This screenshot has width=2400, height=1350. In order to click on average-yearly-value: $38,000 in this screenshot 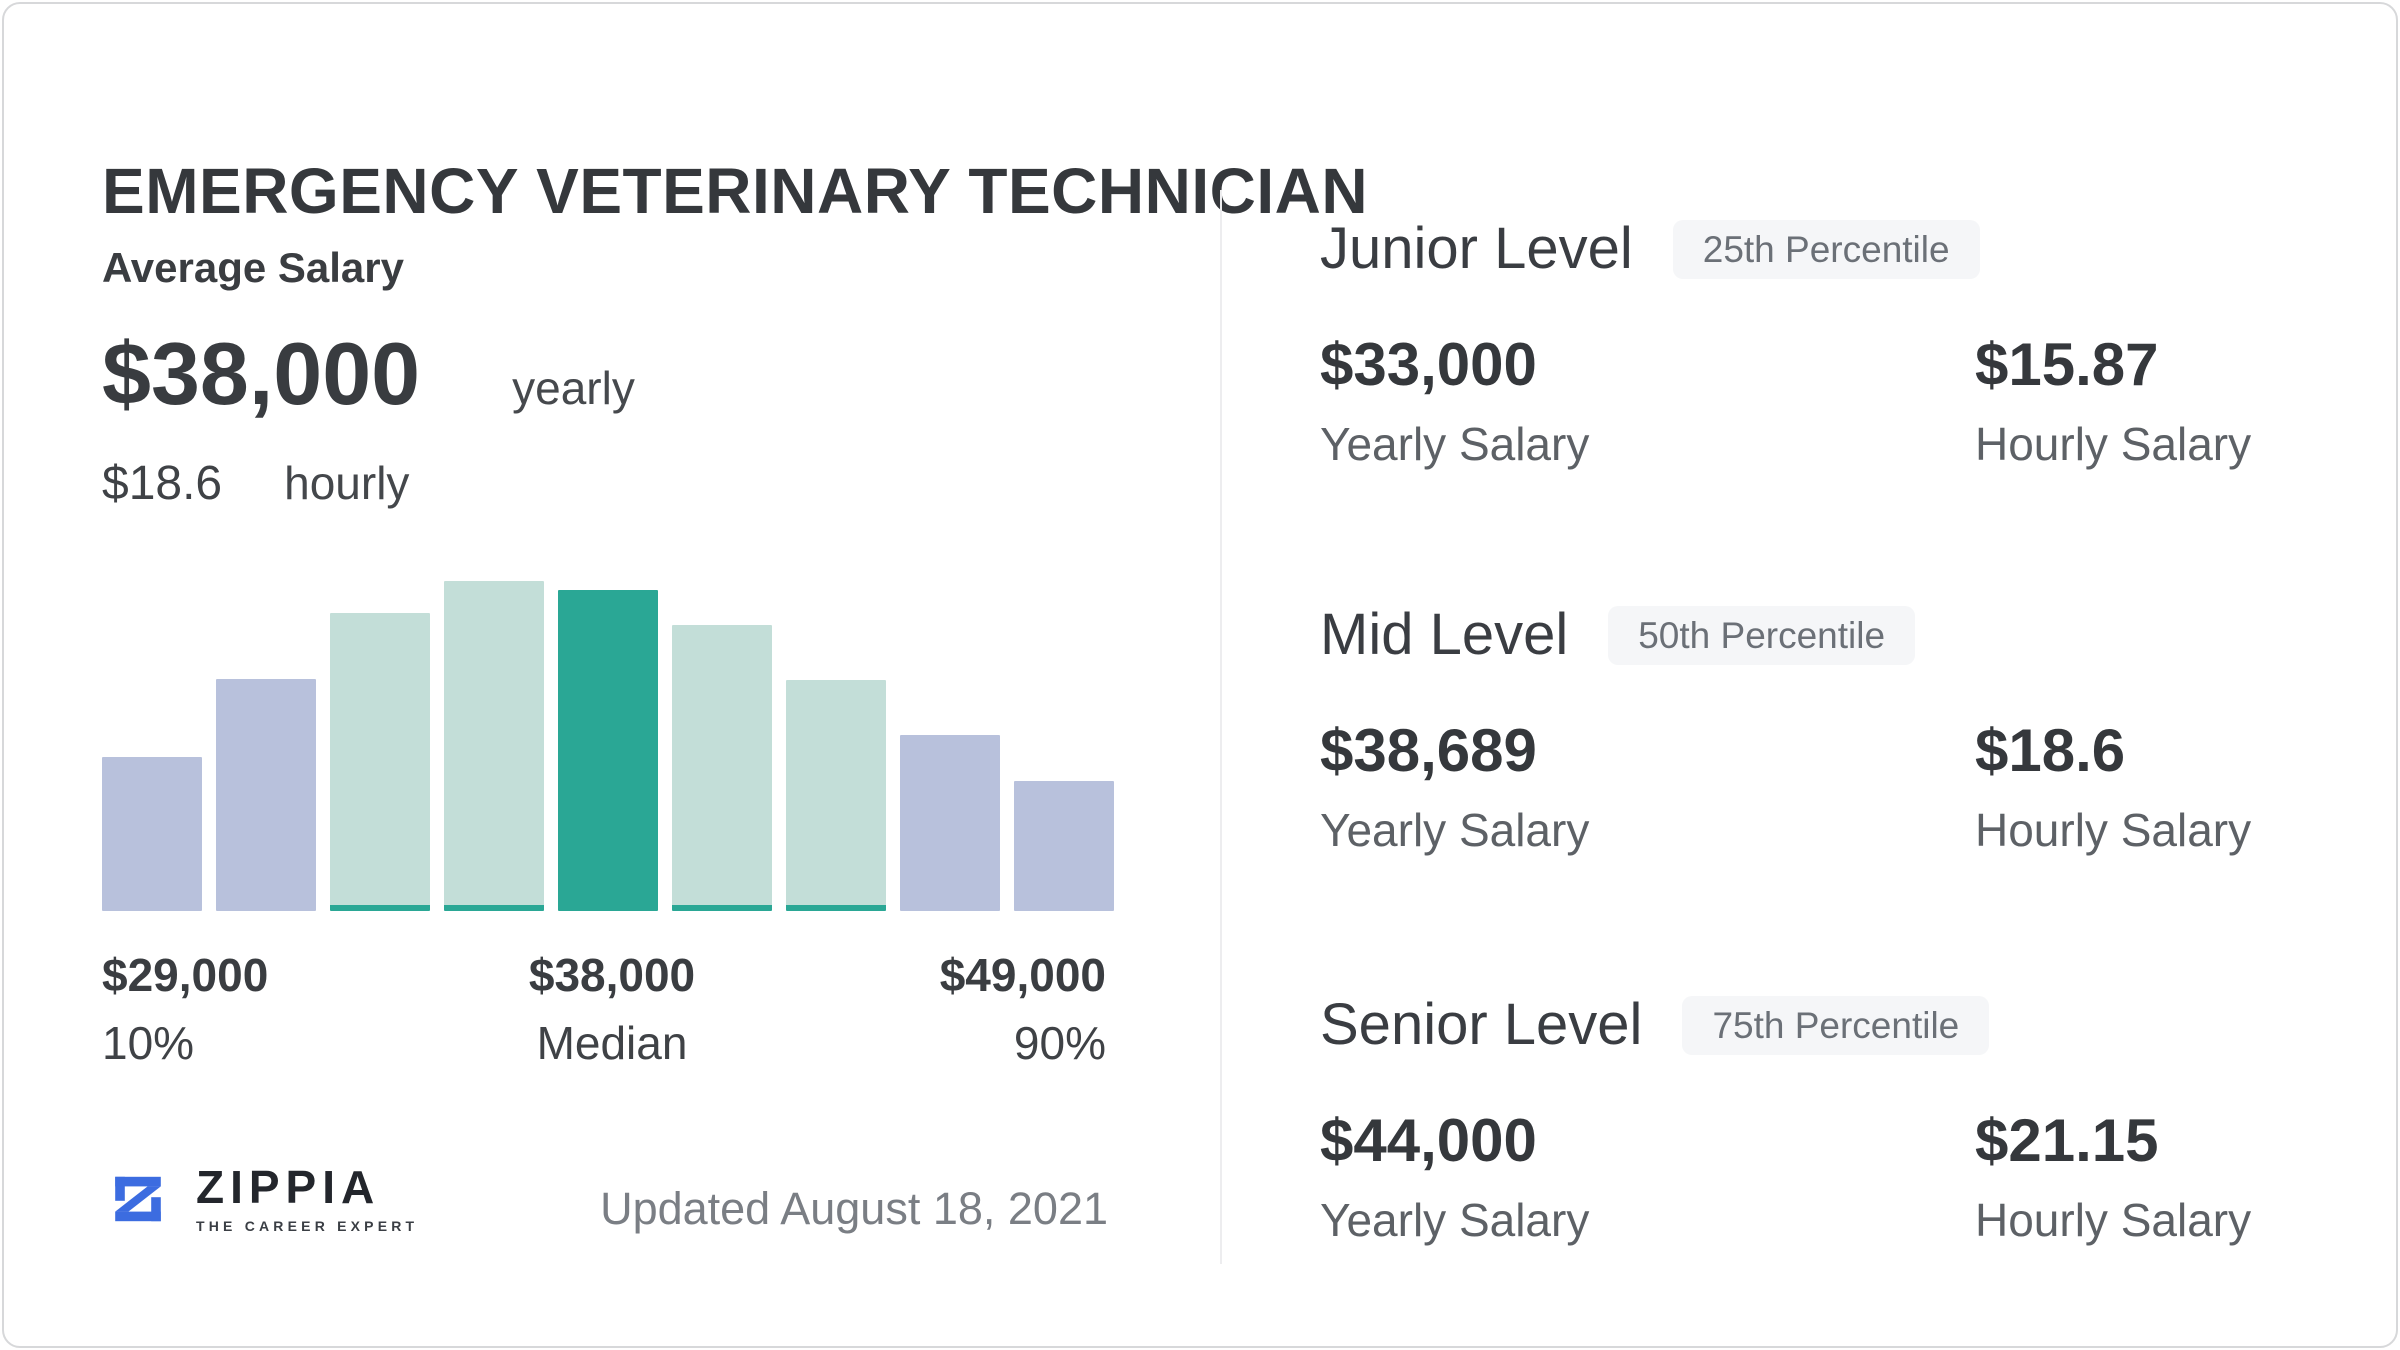, I will do `click(261, 373)`.